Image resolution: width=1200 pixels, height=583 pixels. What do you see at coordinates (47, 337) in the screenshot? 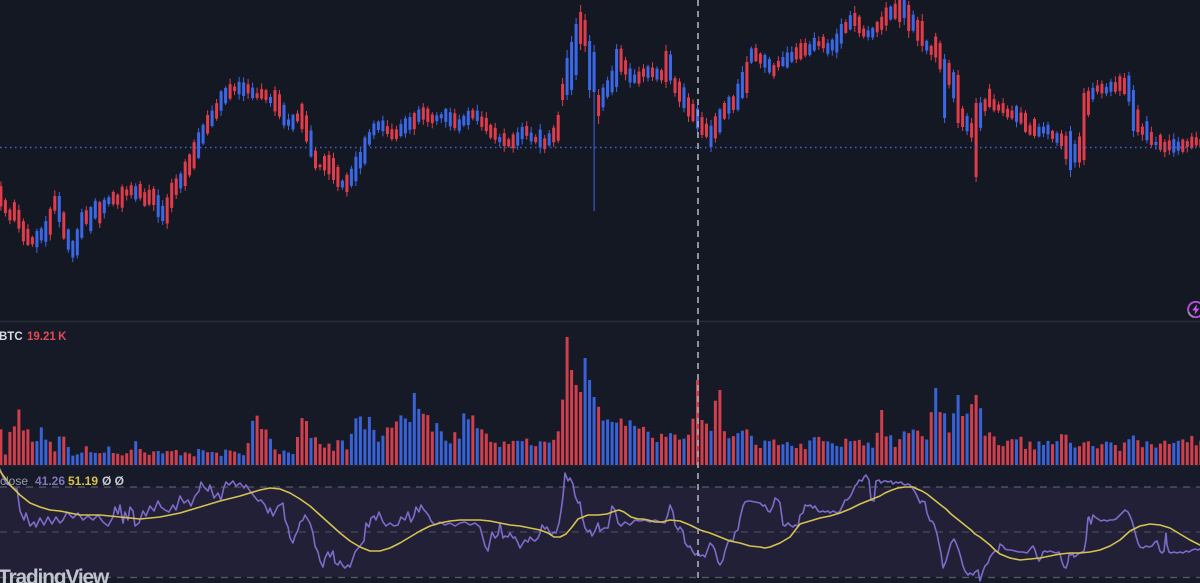
I see `svg-text: 19.21 K` at bounding box center [47, 337].